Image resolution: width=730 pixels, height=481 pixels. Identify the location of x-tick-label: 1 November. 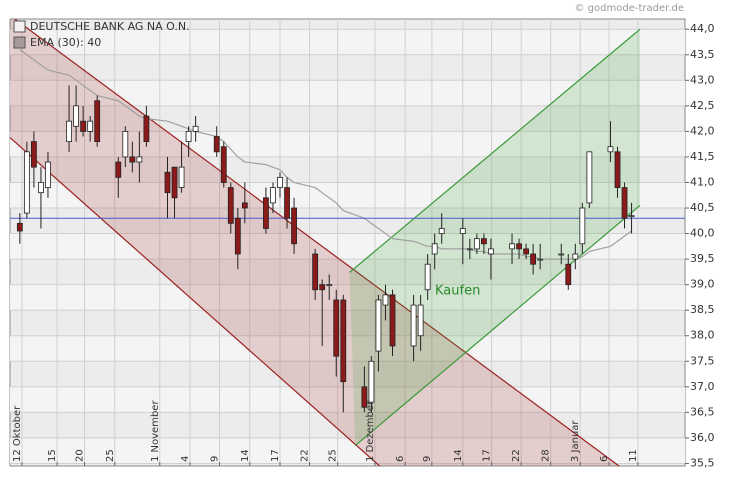
(155, 431).